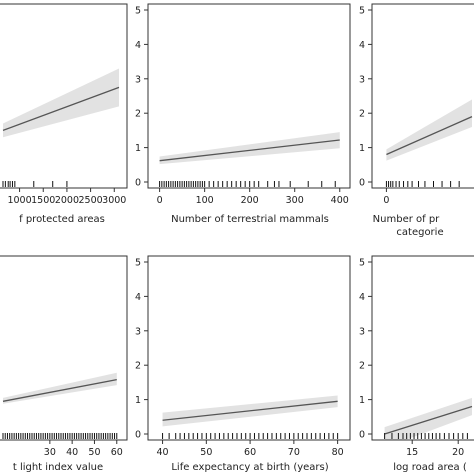  Describe the element at coordinates (407, 219) in the screenshot. I see `x-axis-title: Number of pr` at that location.